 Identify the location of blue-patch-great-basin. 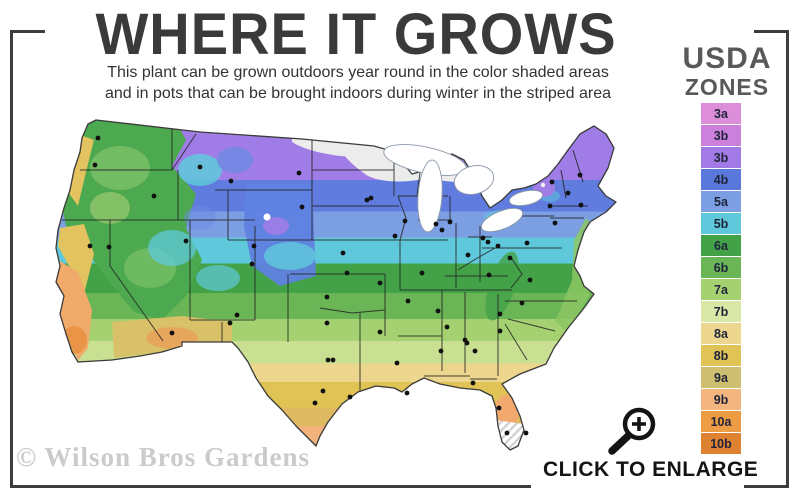
(200, 218).